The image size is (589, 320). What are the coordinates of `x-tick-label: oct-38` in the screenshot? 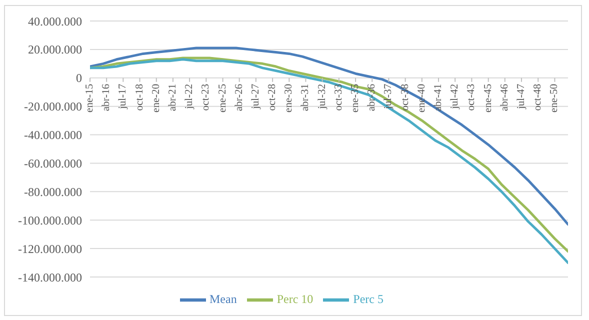 It's located at (405, 97).